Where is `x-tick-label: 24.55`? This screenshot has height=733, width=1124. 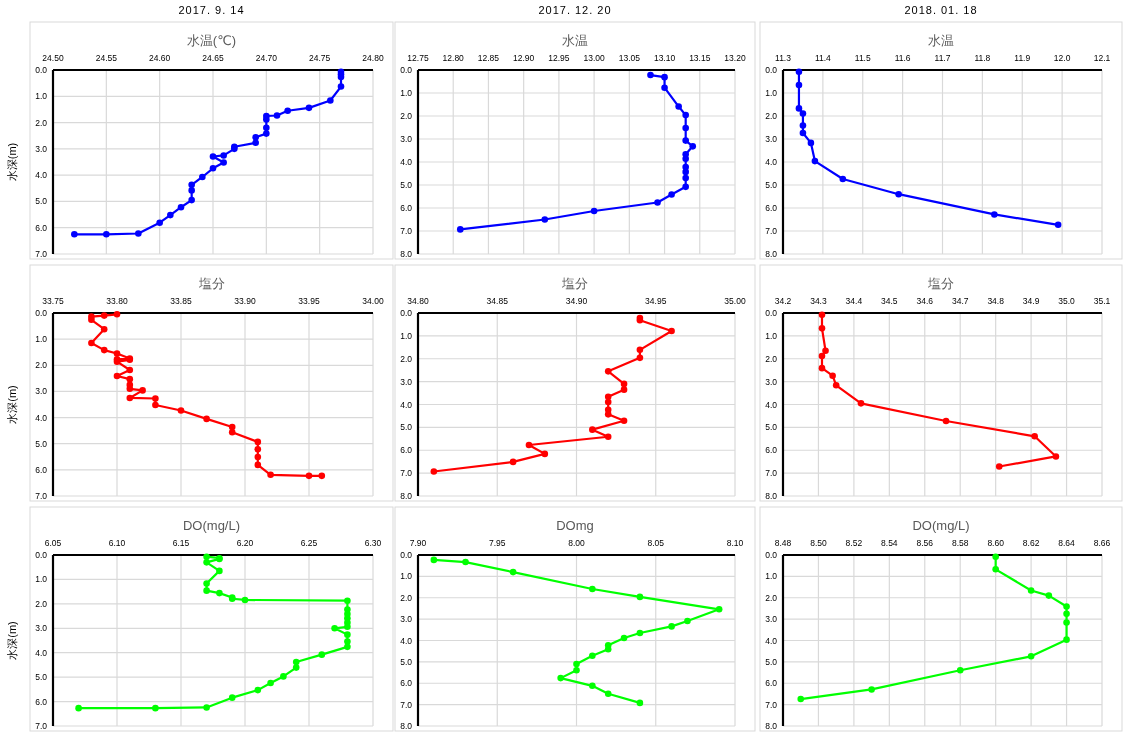
x-tick-label: 24.55 is located at coordinates (106, 58).